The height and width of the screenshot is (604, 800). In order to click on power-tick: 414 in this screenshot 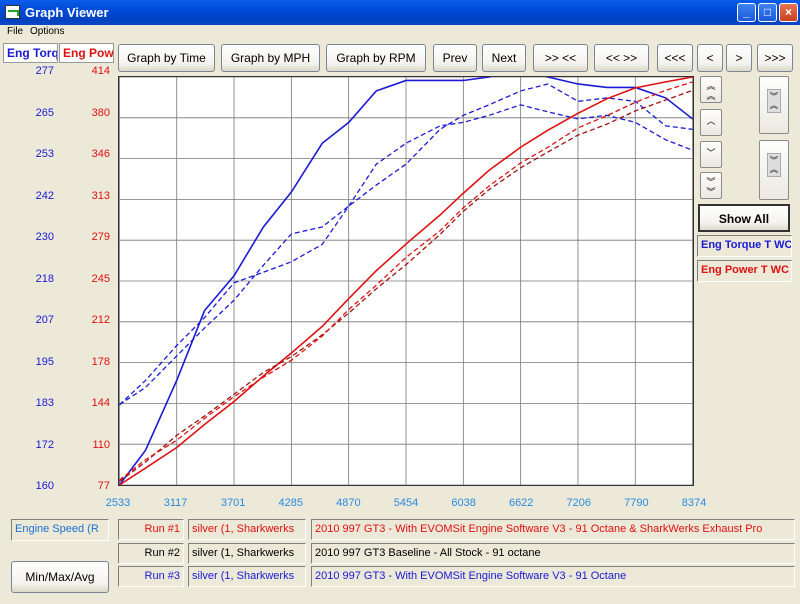, I will do `click(100, 71)`.